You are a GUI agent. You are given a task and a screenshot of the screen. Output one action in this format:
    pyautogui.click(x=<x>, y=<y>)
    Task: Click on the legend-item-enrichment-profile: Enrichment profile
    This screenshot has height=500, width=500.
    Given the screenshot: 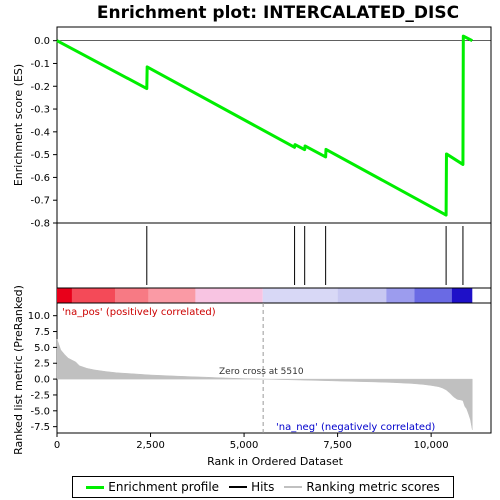 What is the action you would take?
    pyautogui.click(x=152, y=487)
    